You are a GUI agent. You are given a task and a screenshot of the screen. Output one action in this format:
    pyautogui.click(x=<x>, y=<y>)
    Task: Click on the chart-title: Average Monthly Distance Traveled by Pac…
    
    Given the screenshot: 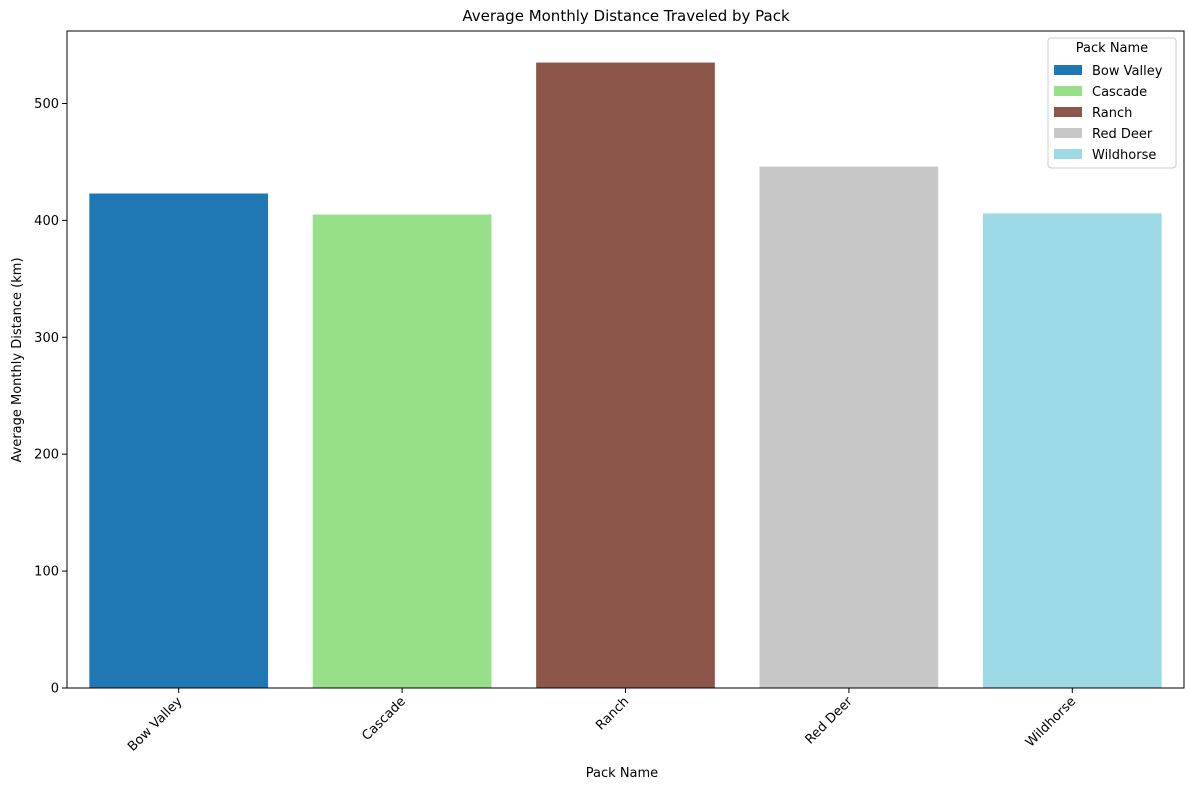 What is the action you would take?
    pyautogui.click(x=626, y=16)
    